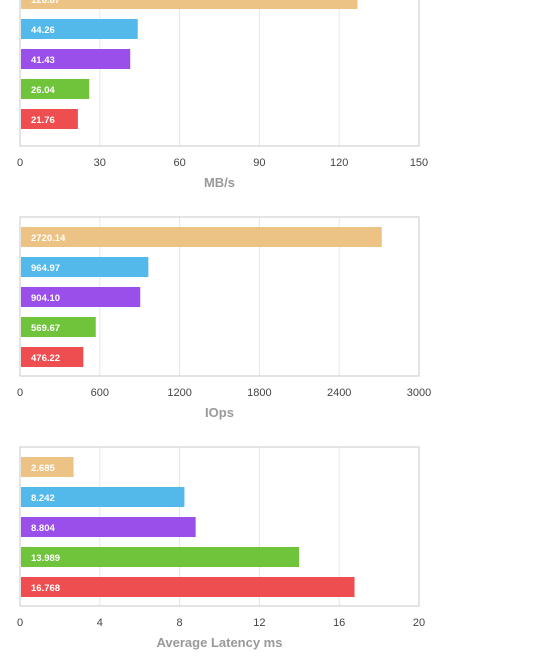 The image size is (560, 663). Describe the element at coordinates (43, 90) in the screenshot. I see `bar-value-label: 26.04` at that location.